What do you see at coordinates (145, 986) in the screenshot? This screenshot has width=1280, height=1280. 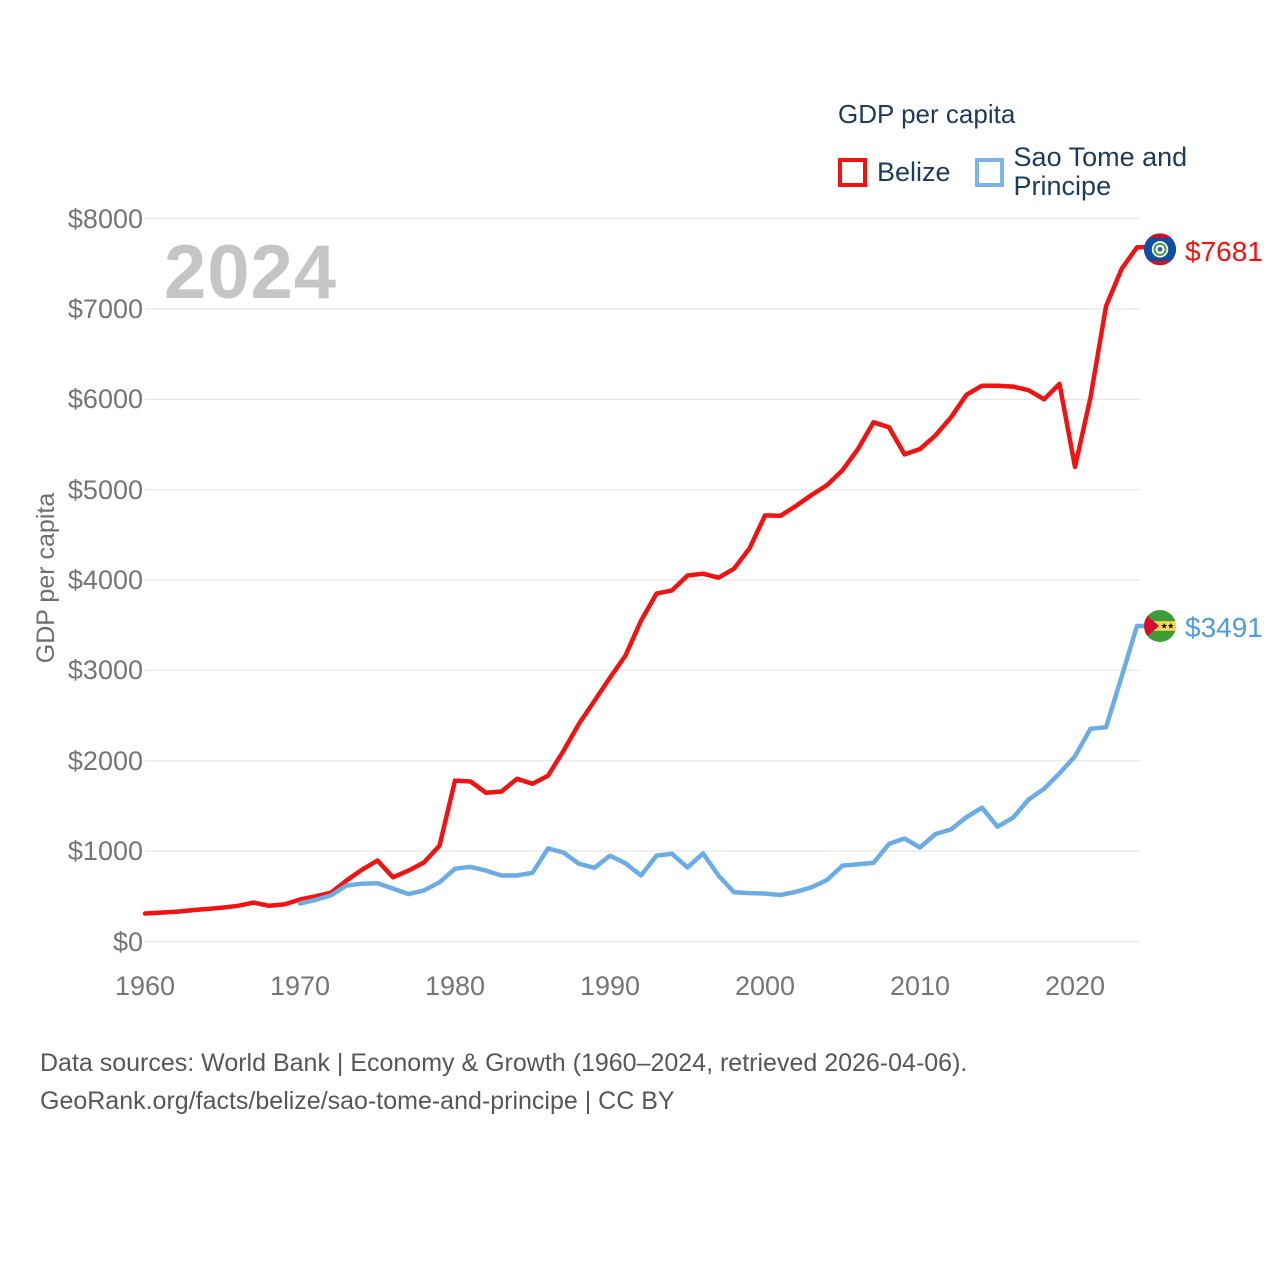 I see `x-tick-1960: 1960` at bounding box center [145, 986].